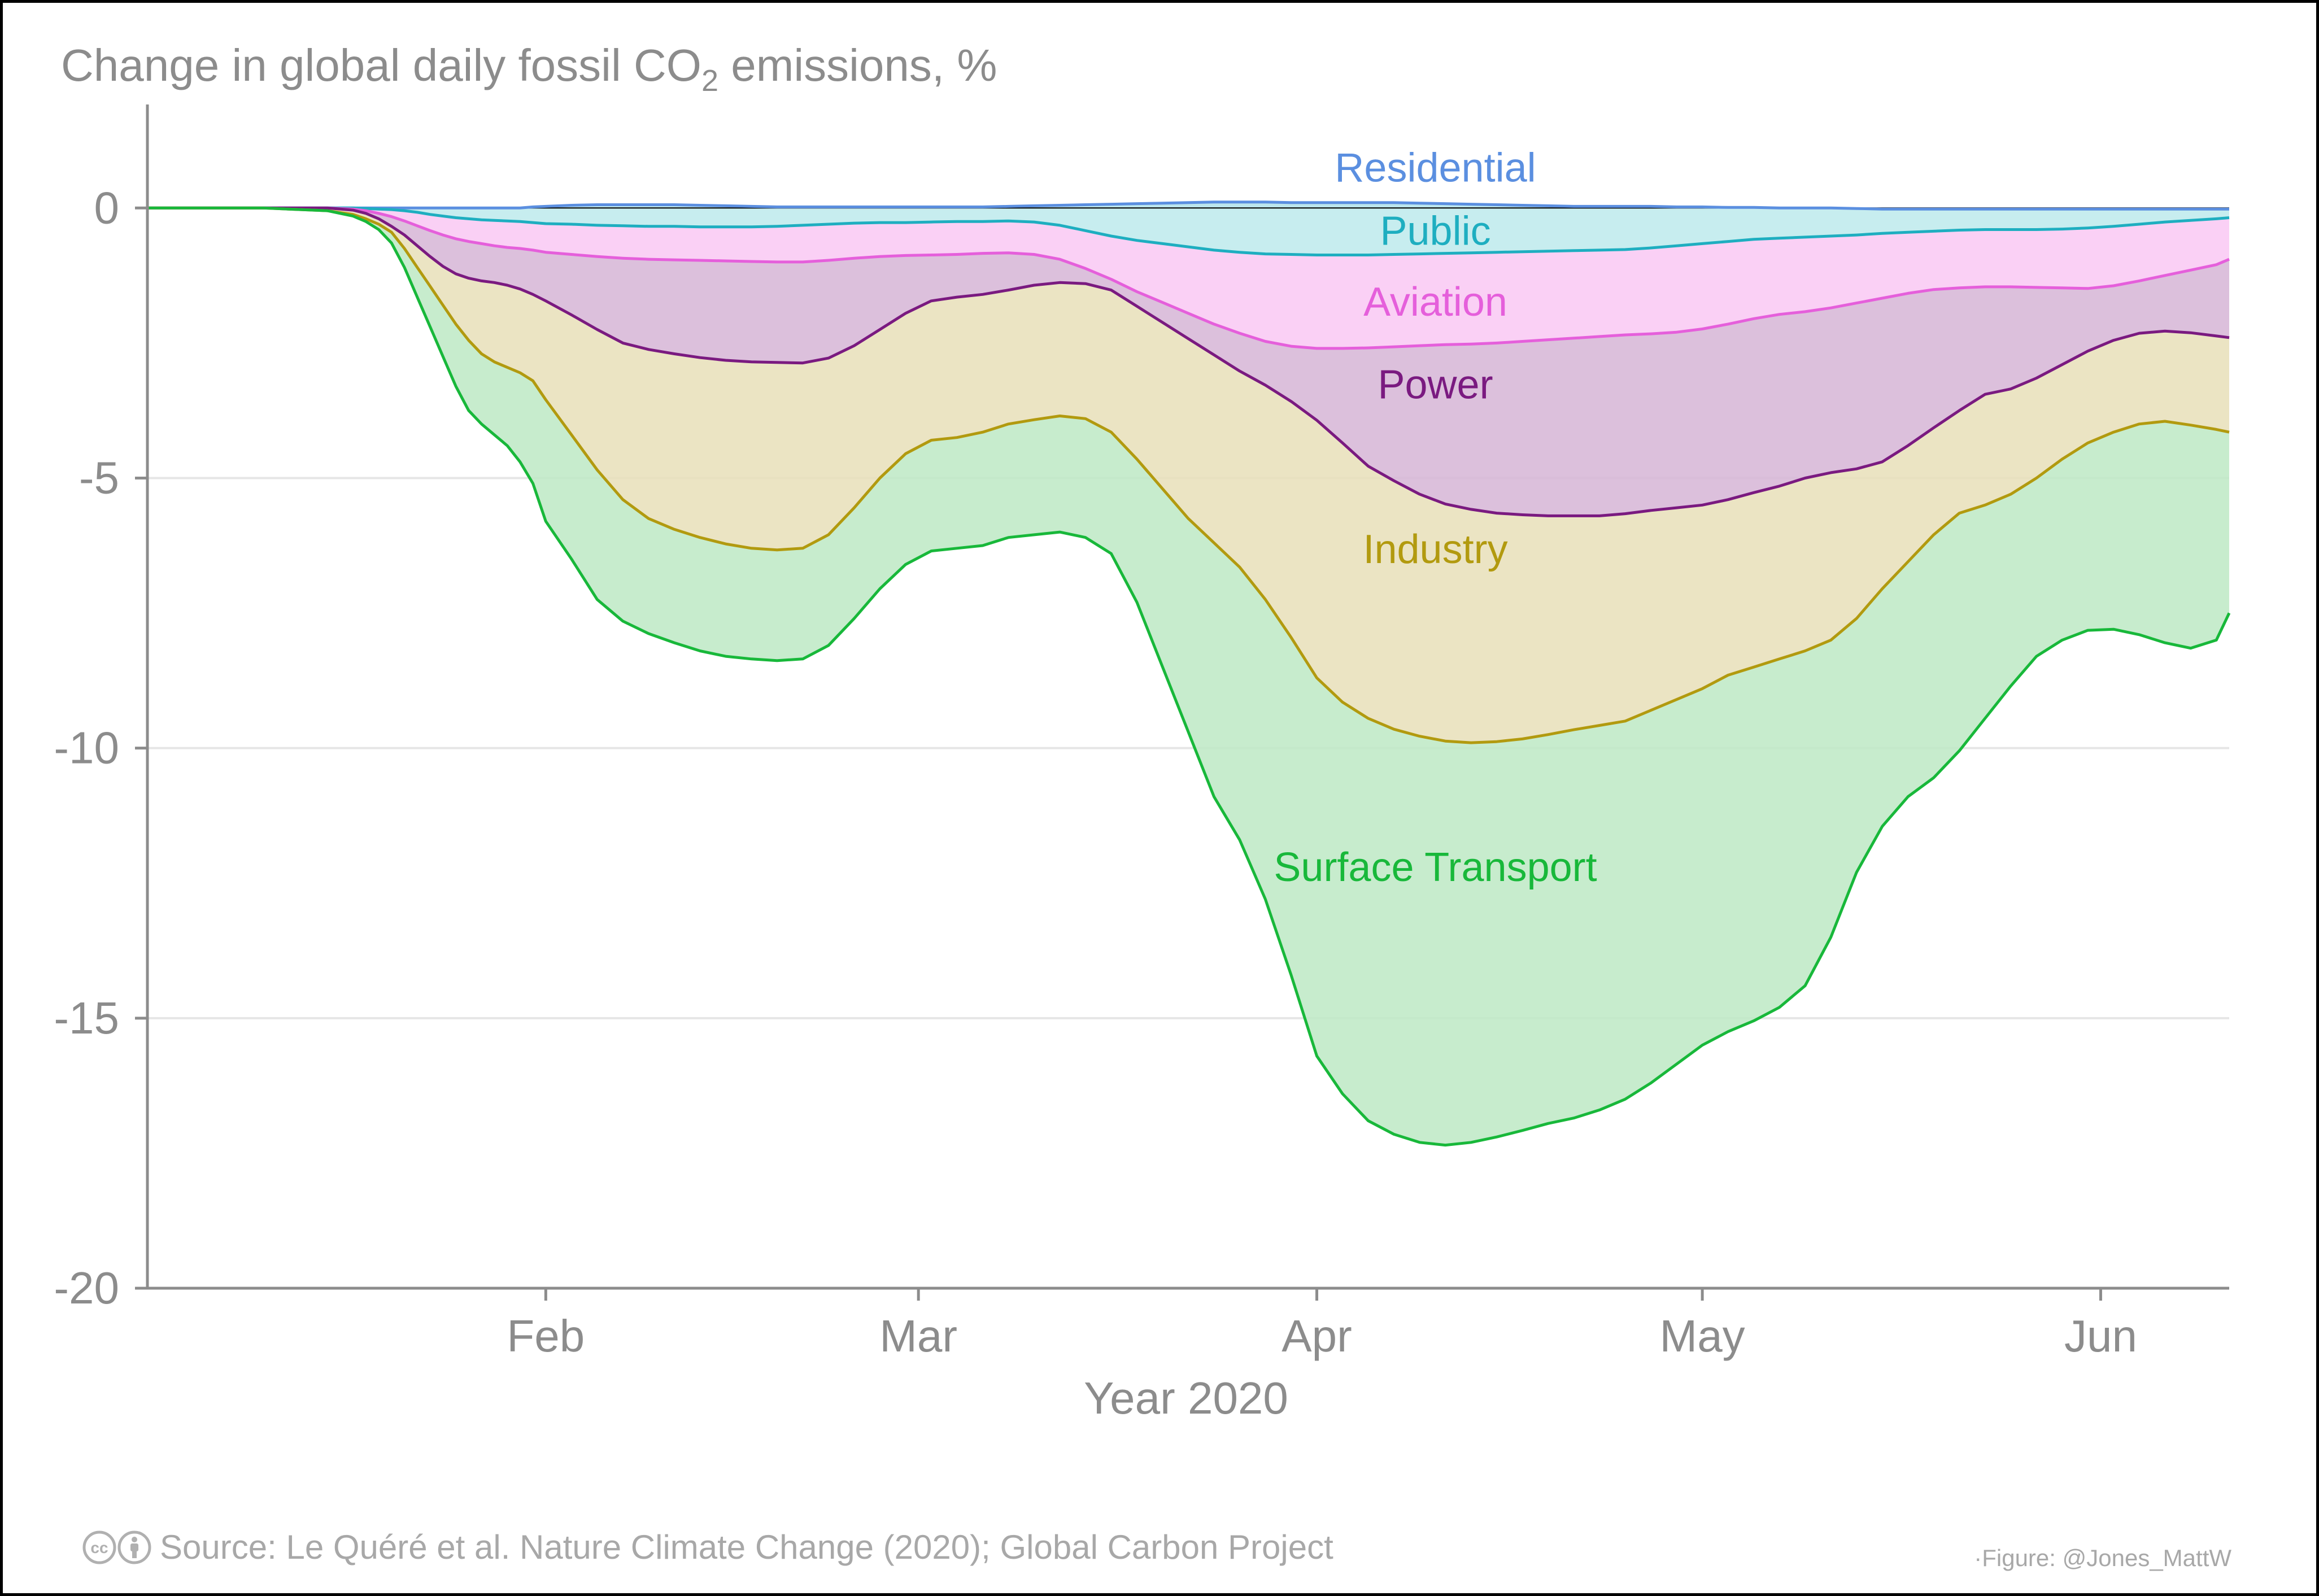  What do you see at coordinates (1186, 1398) in the screenshot?
I see `x-axis-title: Year 2020` at bounding box center [1186, 1398].